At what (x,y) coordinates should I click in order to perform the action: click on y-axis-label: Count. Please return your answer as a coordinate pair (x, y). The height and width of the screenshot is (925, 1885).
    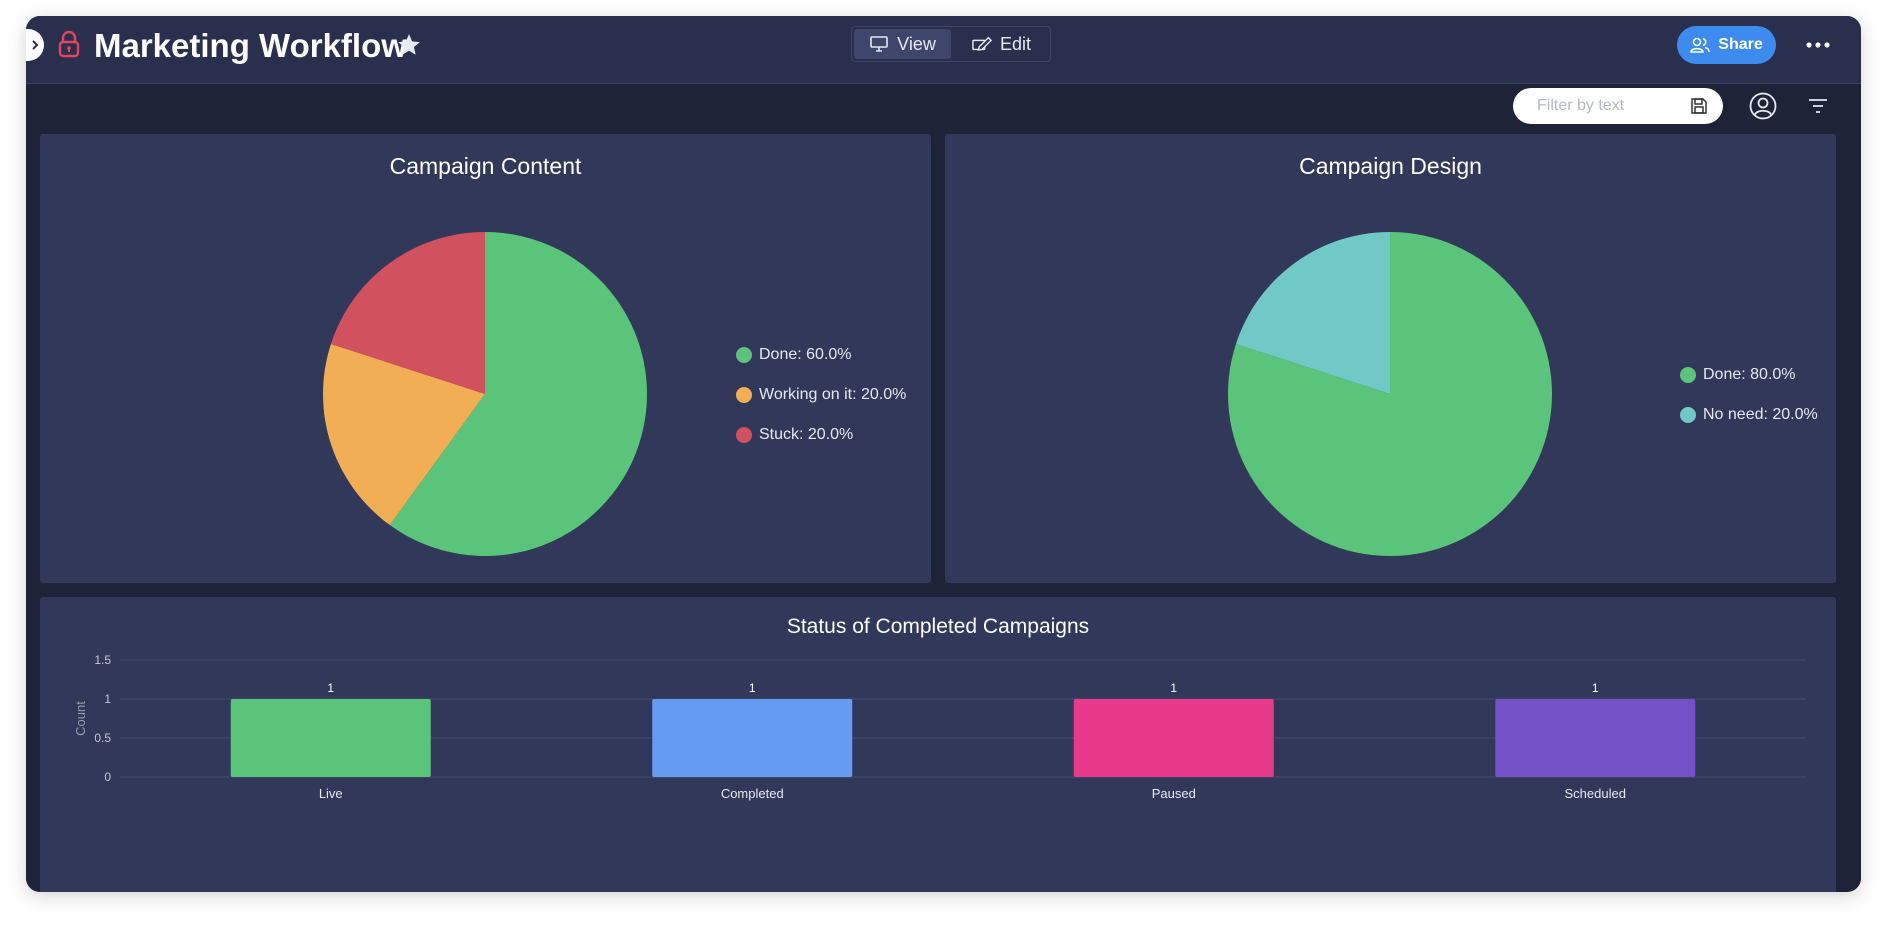
    Looking at the image, I should click on (80, 718).